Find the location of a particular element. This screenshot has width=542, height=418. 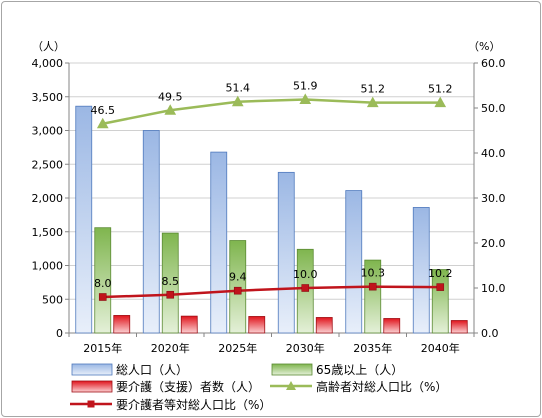

y-right-tick-label: 50.0 is located at coordinates (493, 108).